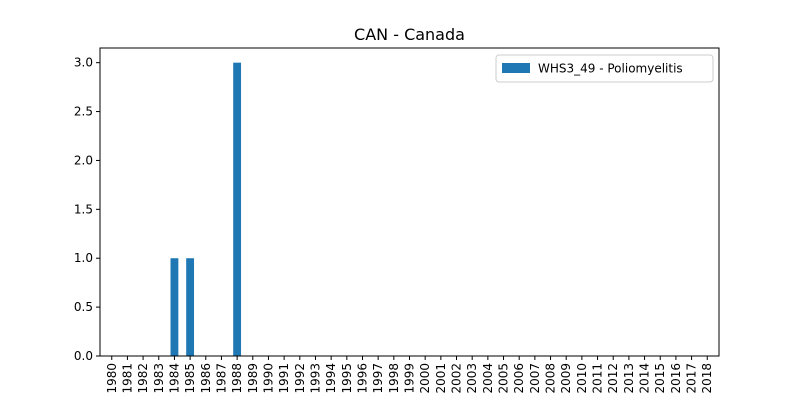 This screenshot has height=405, width=800. I want to click on legend-label: WHS3_49 - Poliomyelitis, so click(610, 69).